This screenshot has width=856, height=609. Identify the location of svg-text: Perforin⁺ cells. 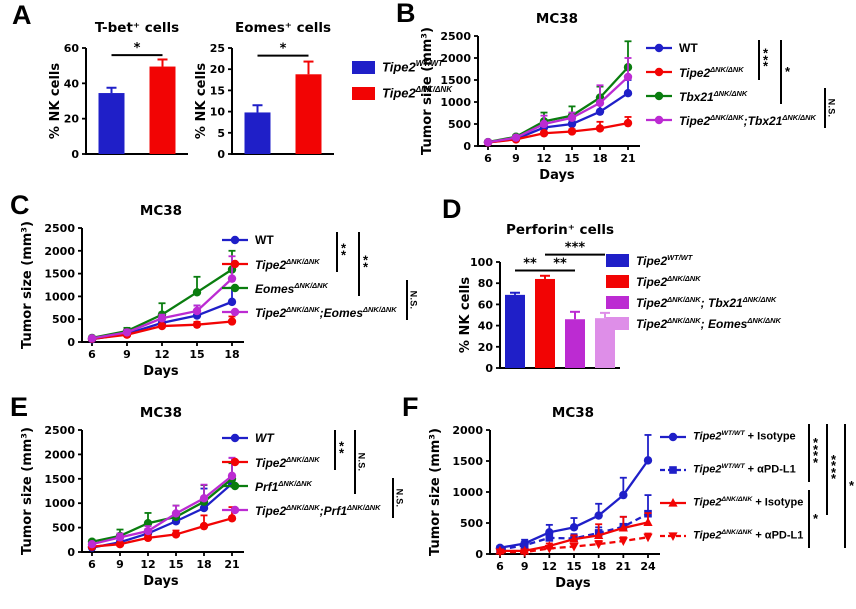
(560, 230).